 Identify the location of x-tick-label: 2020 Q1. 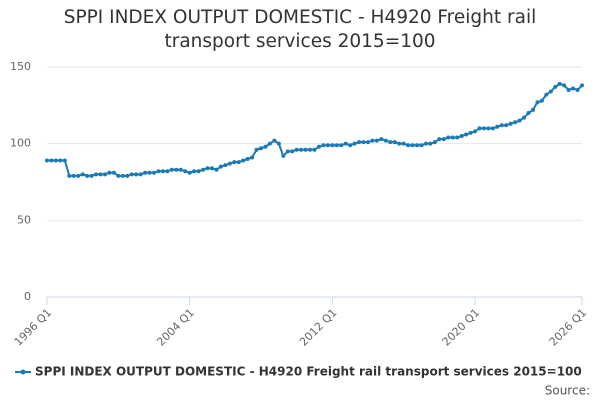
(461, 327).